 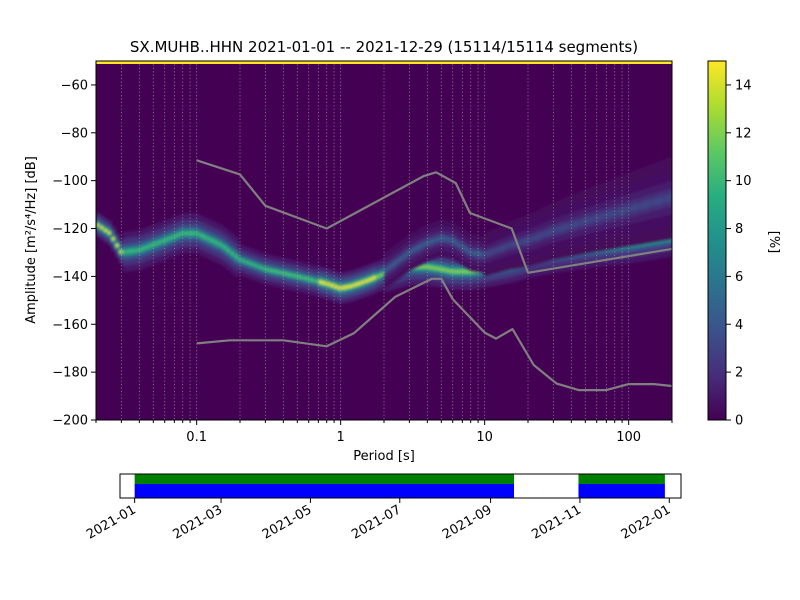 What do you see at coordinates (739, 229) in the screenshot?
I see `colorbar-tick-label: 8` at bounding box center [739, 229].